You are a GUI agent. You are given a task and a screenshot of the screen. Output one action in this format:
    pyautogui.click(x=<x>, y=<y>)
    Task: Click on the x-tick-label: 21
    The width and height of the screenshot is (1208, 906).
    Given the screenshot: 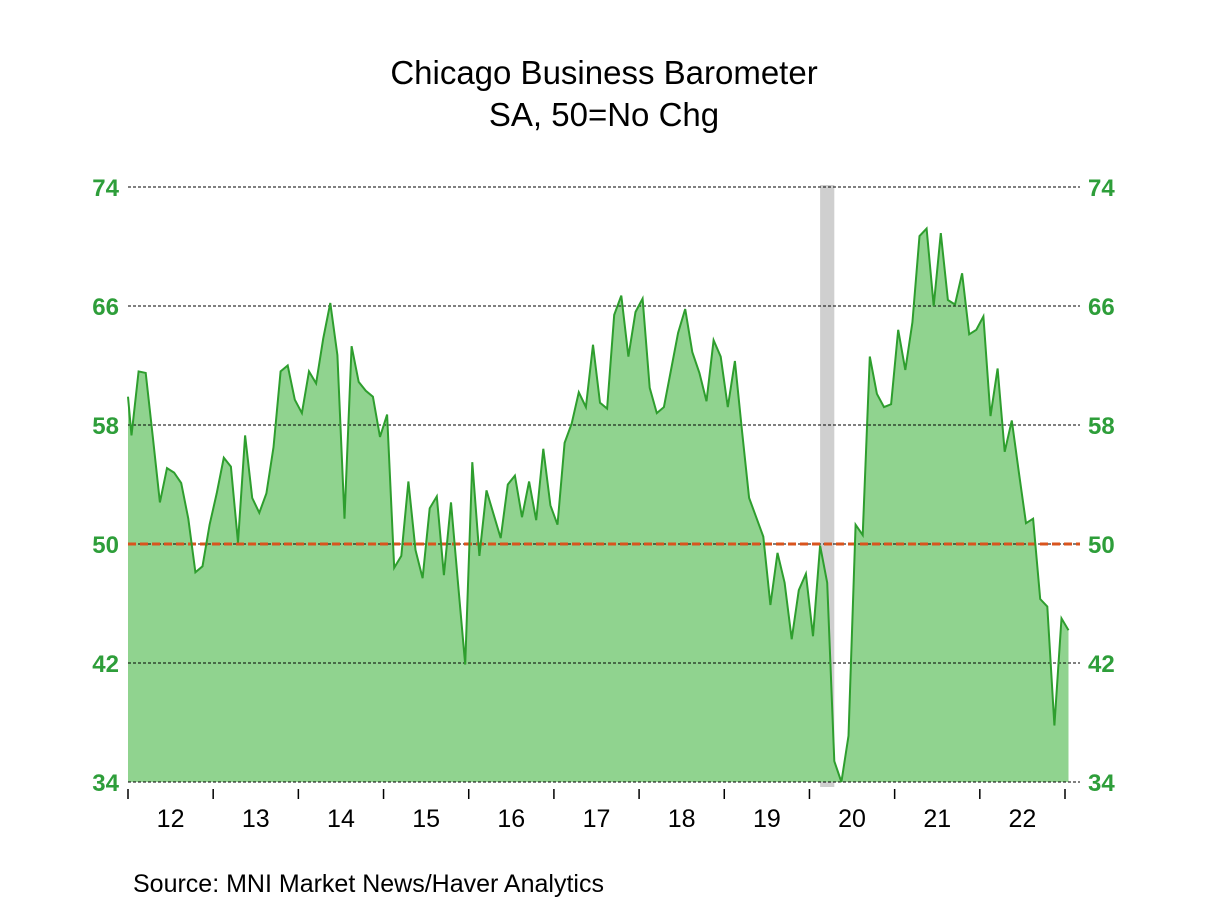 What is the action you would take?
    pyautogui.click(x=937, y=819)
    